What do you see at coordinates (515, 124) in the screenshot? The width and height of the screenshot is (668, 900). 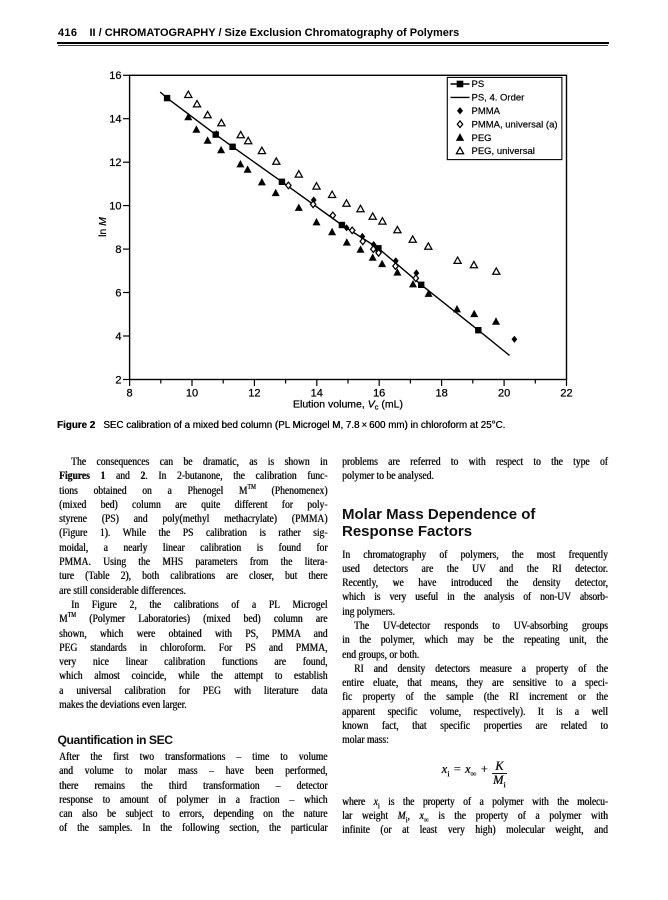 I see `svg-text: PMMA, universal (a)` at bounding box center [515, 124].